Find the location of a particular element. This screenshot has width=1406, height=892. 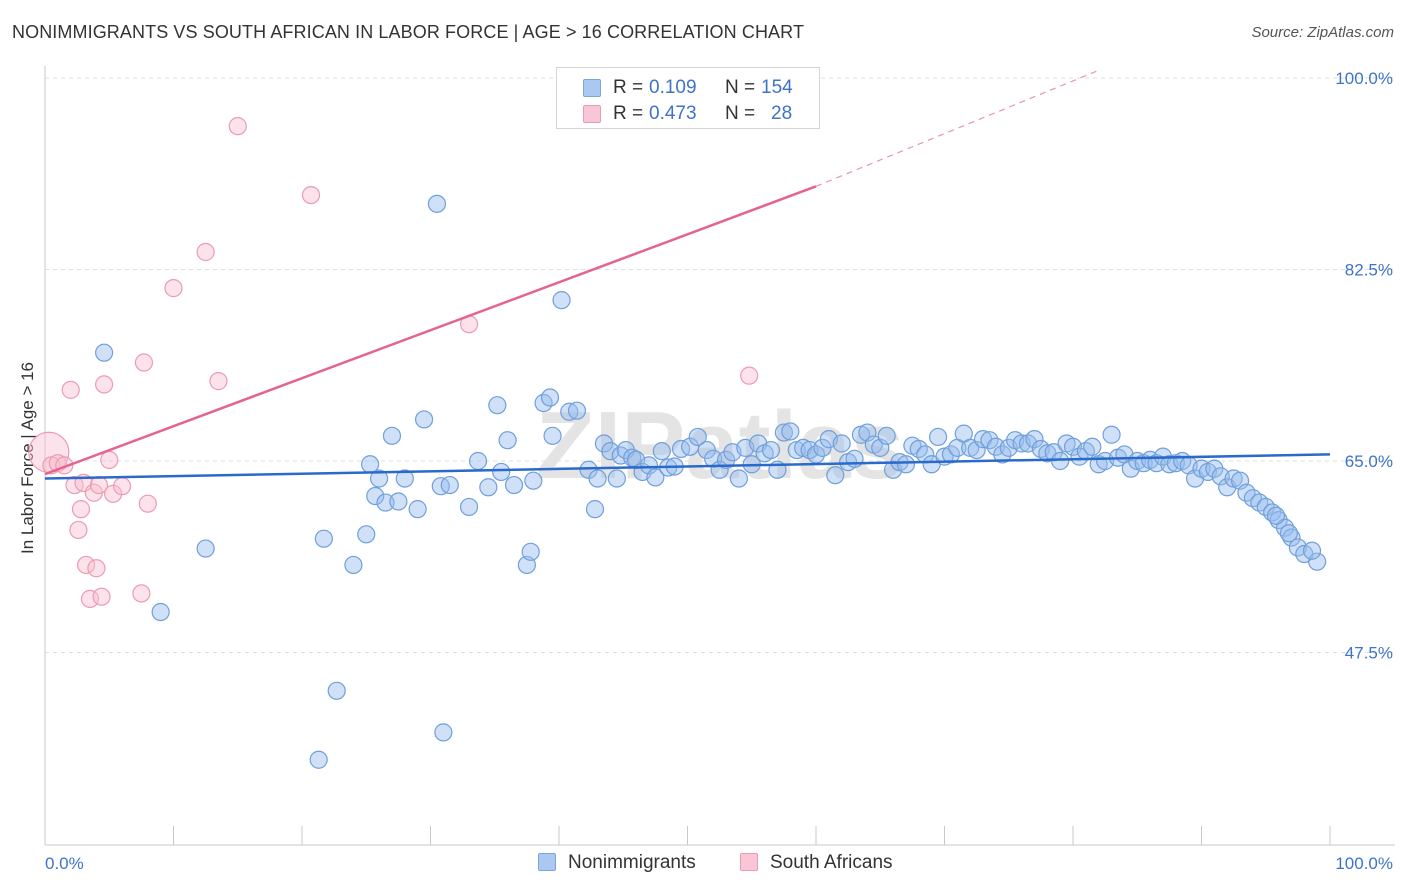

bottom-legend-label: Nonimmigrants is located at coordinates (632, 862).